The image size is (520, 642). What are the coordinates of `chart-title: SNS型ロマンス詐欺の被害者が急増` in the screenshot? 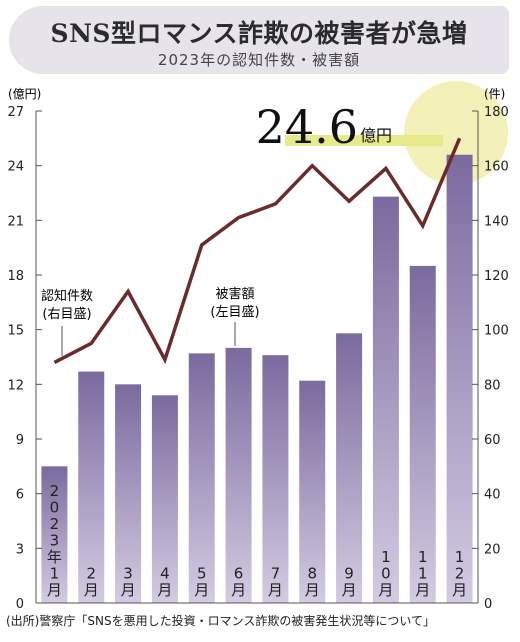 It's located at (259, 33).